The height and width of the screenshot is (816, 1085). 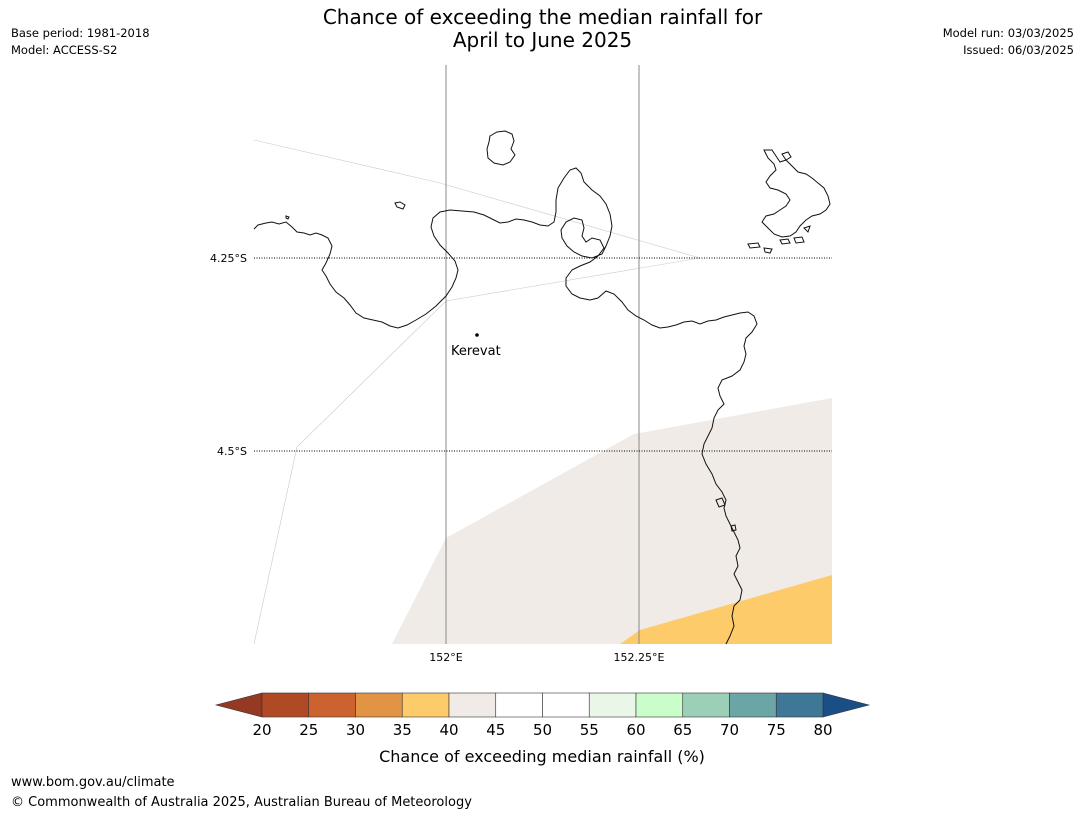 I want to click on issued-text: Issued: 06/03/2025, so click(x=1018, y=50).